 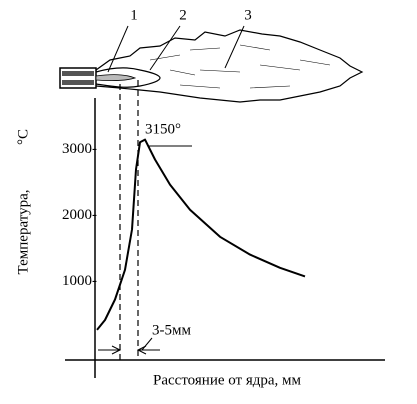 What do you see at coordinates (79, 215) in the screenshot?
I see `y-tick-label: 2000-` at bounding box center [79, 215].